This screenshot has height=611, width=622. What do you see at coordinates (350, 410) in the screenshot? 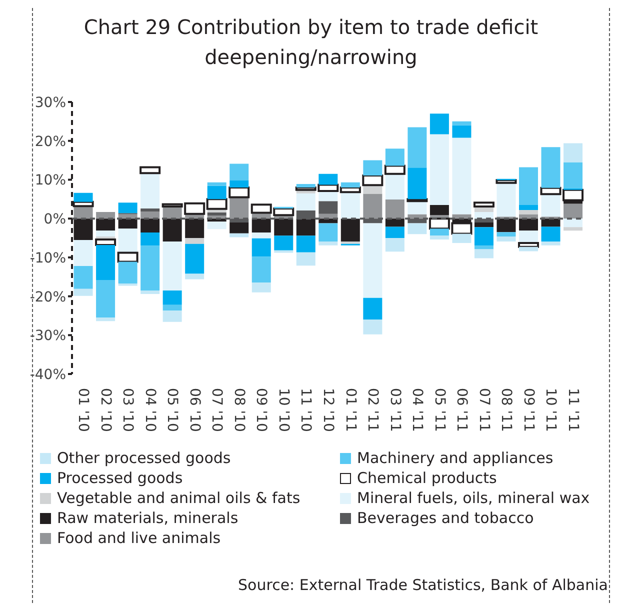
I see `x-tick-label: 01 '11` at bounding box center [350, 410].